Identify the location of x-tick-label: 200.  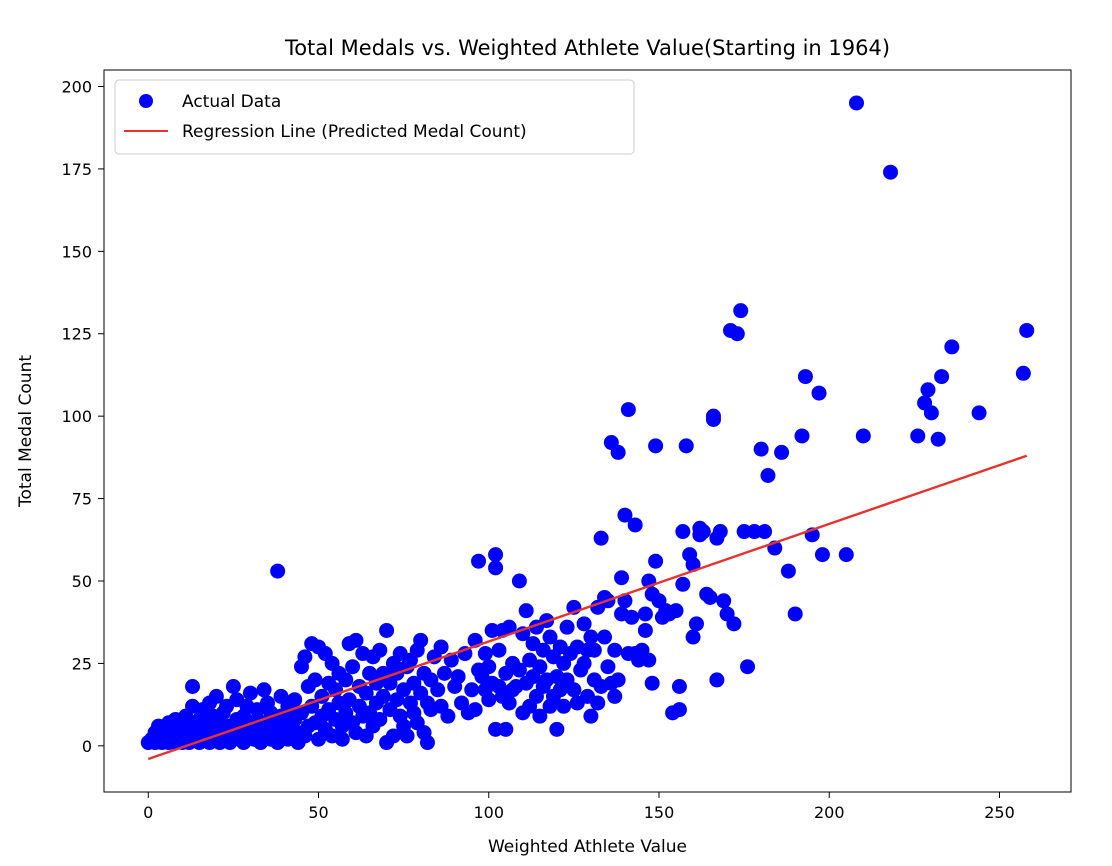
(829, 812).